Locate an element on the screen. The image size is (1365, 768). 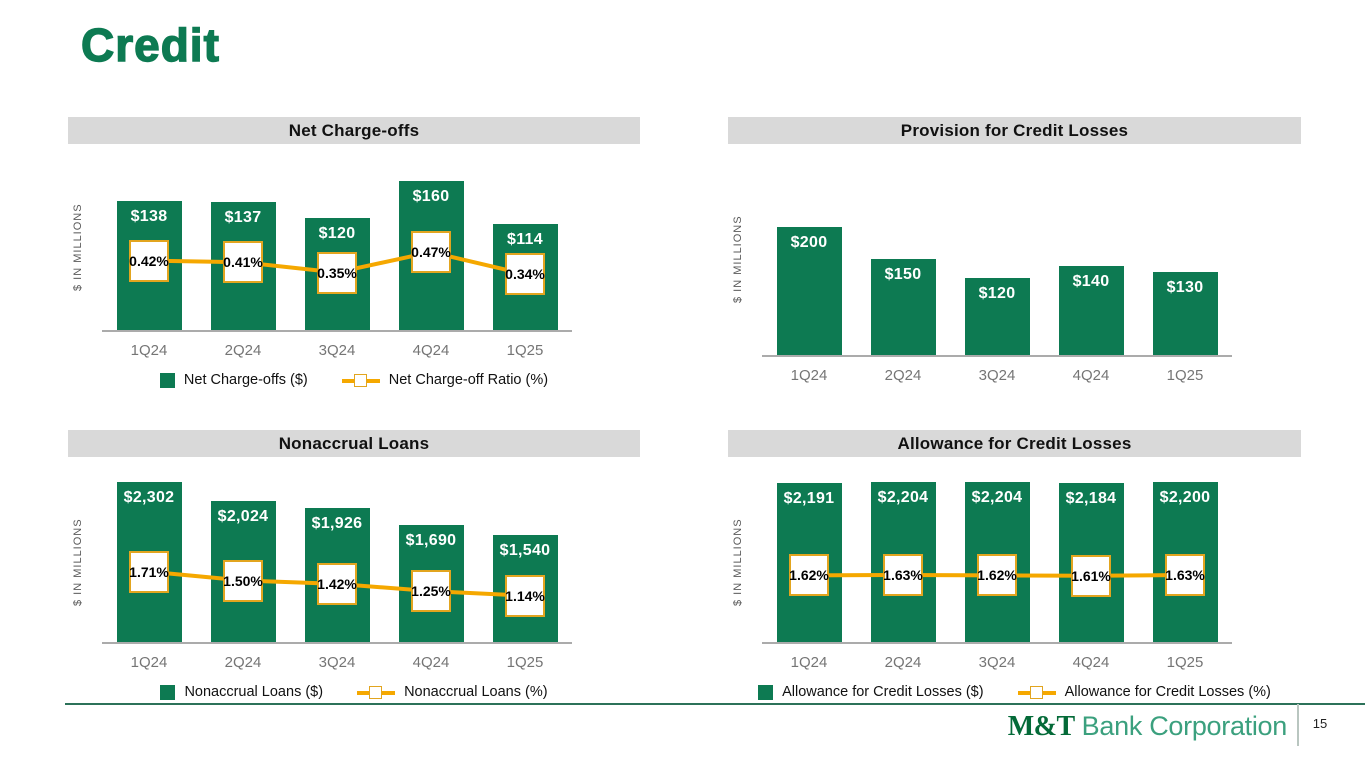
chart-title: Net Charge-offs is located at coordinates (354, 130).